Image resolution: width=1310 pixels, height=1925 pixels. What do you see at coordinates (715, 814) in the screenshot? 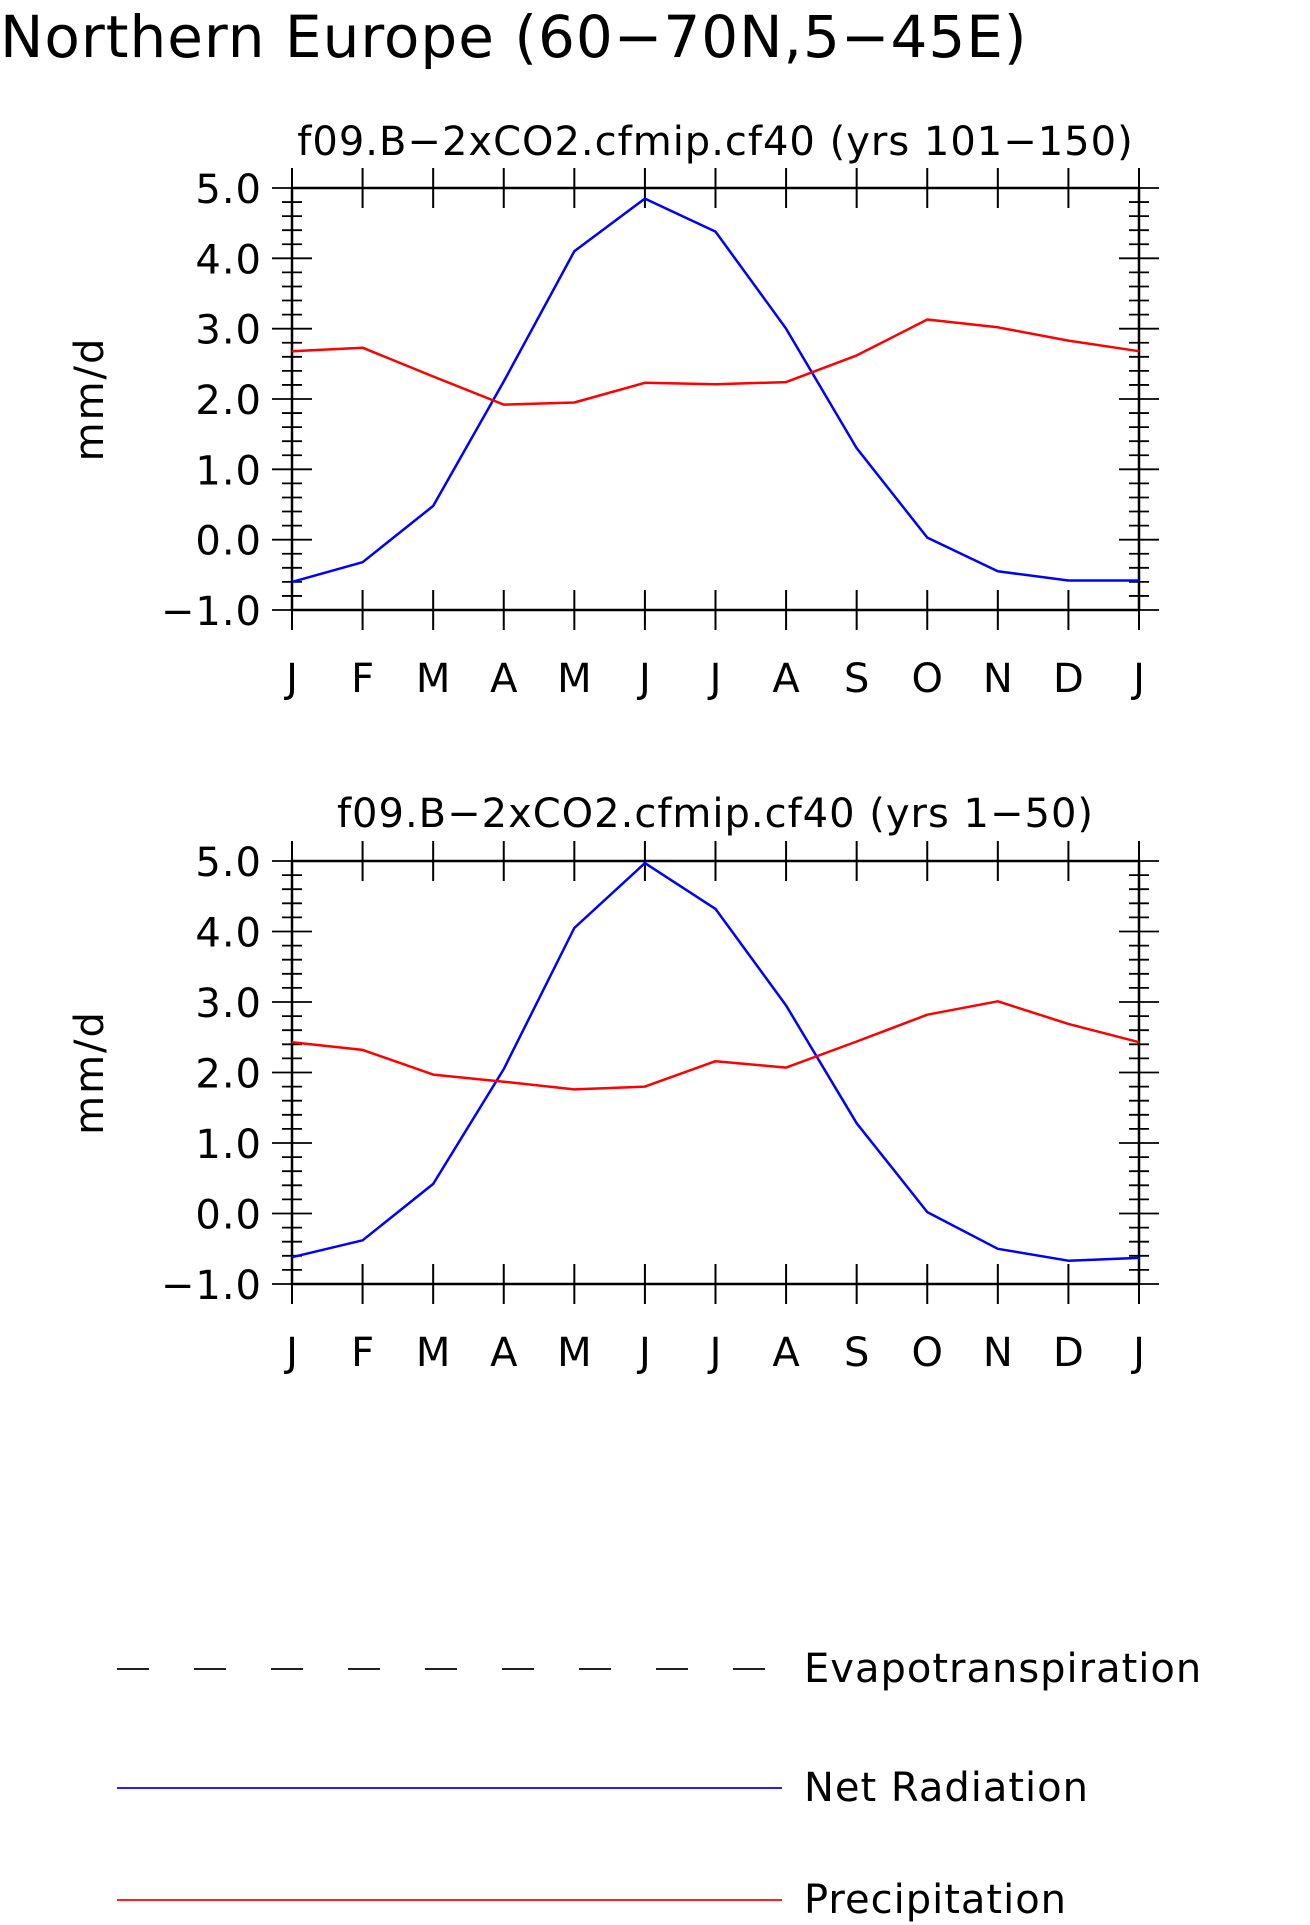
I see `chart2-title: f09.B−2xCO2.cfmip.cf40 (yrs 1−50)` at bounding box center [715, 814].